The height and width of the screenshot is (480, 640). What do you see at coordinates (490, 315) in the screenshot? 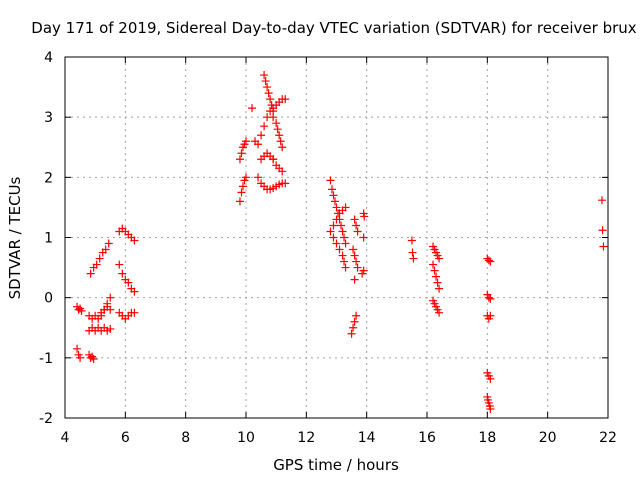
I see `data-point-arc-ak` at bounding box center [490, 315].